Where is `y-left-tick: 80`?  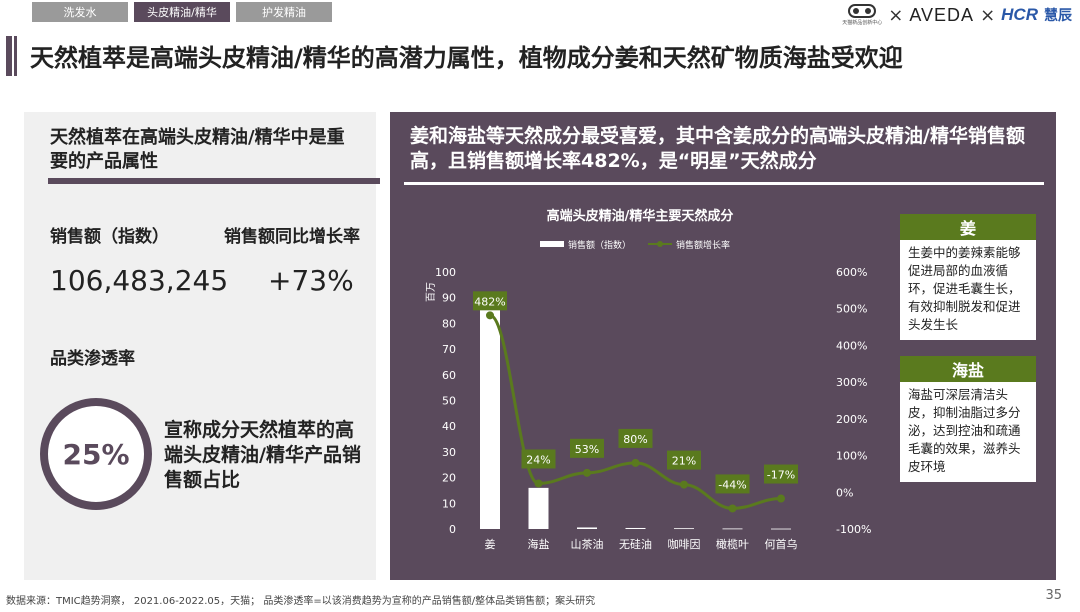 y-left-tick: 80 is located at coordinates (449, 323).